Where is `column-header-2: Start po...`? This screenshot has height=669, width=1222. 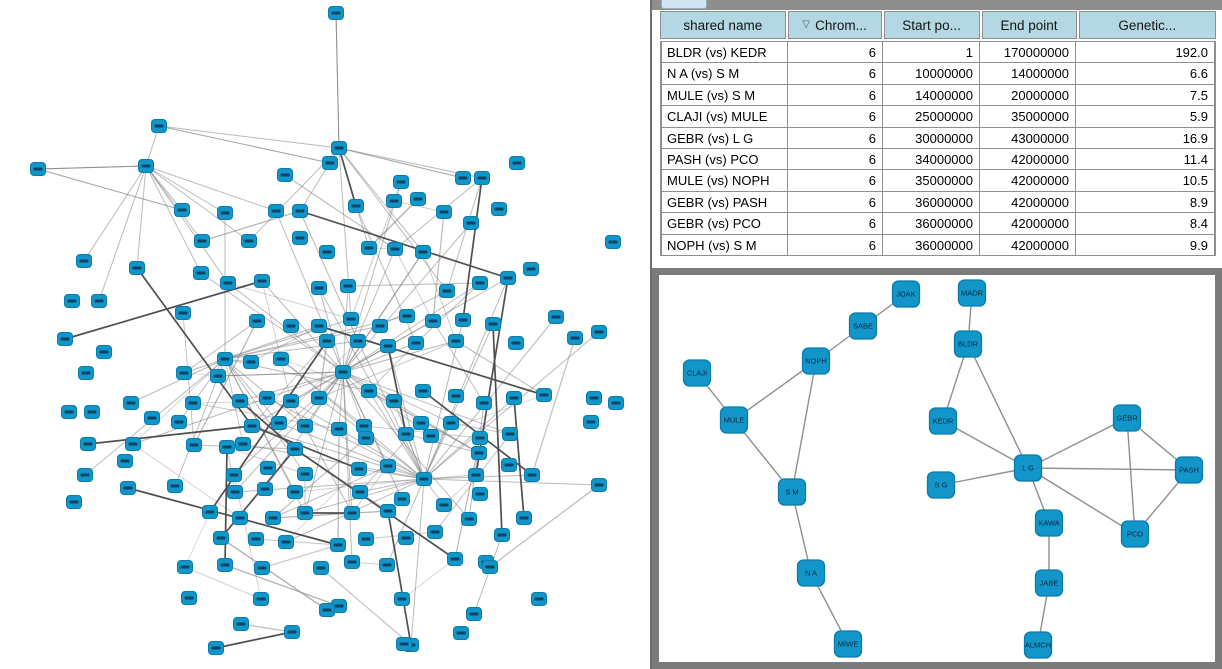 column-header-2: Start po... is located at coordinates (931, 25).